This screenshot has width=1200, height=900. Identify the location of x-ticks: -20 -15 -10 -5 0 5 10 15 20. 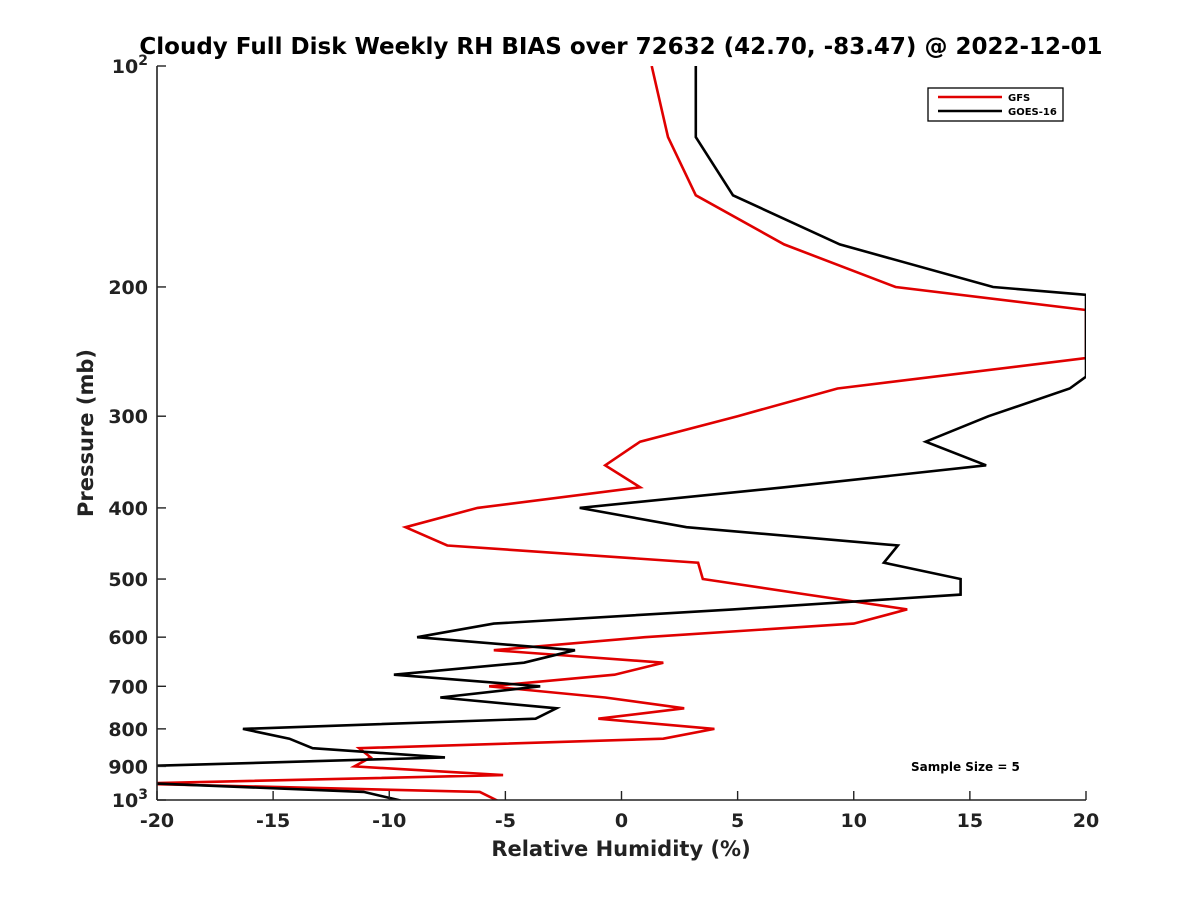
(619, 811).